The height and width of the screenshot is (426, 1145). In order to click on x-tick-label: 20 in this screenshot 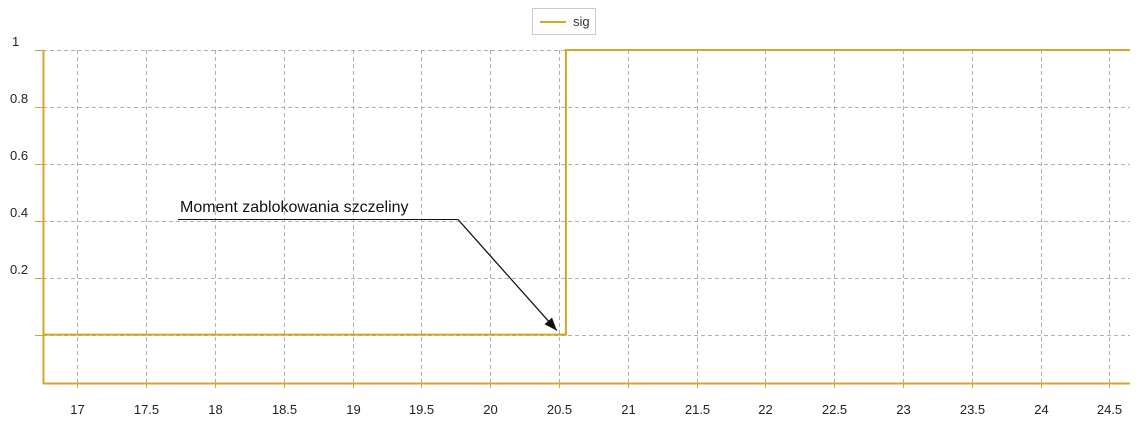, I will do `click(490, 409)`.